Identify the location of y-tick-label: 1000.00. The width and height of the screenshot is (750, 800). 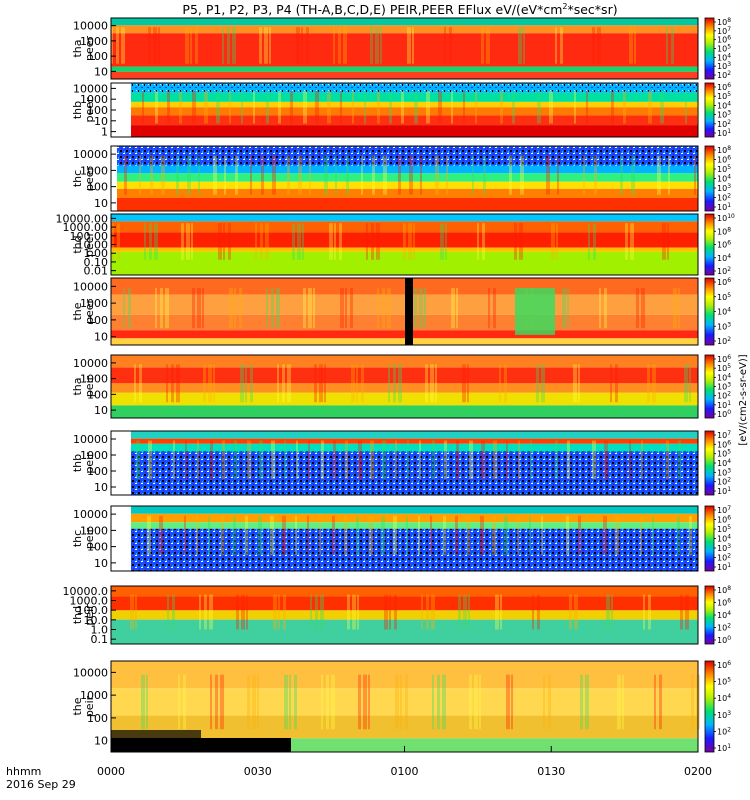
(86, 227).